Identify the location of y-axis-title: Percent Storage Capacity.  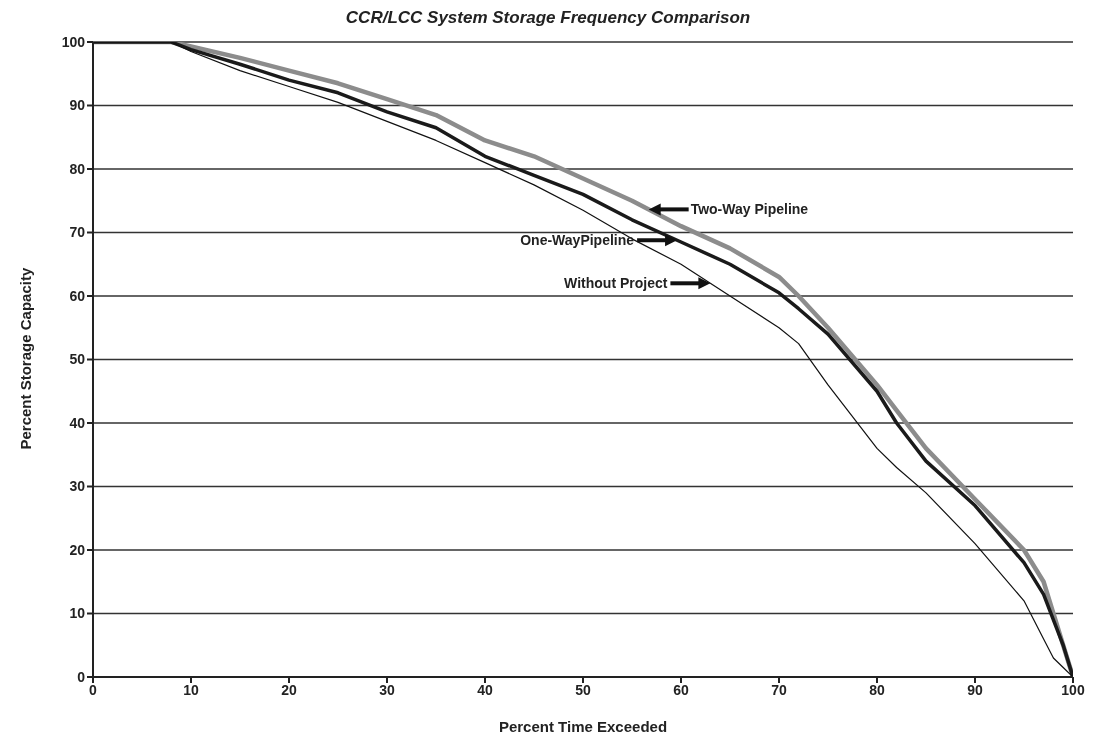
(26, 358).